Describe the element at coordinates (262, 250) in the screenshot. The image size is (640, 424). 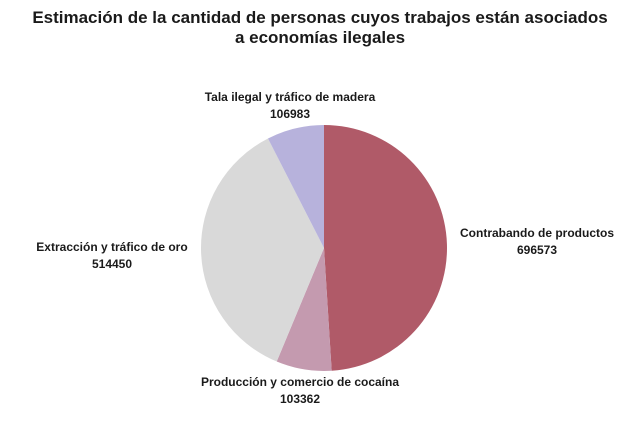
I see `slice-oro` at that location.